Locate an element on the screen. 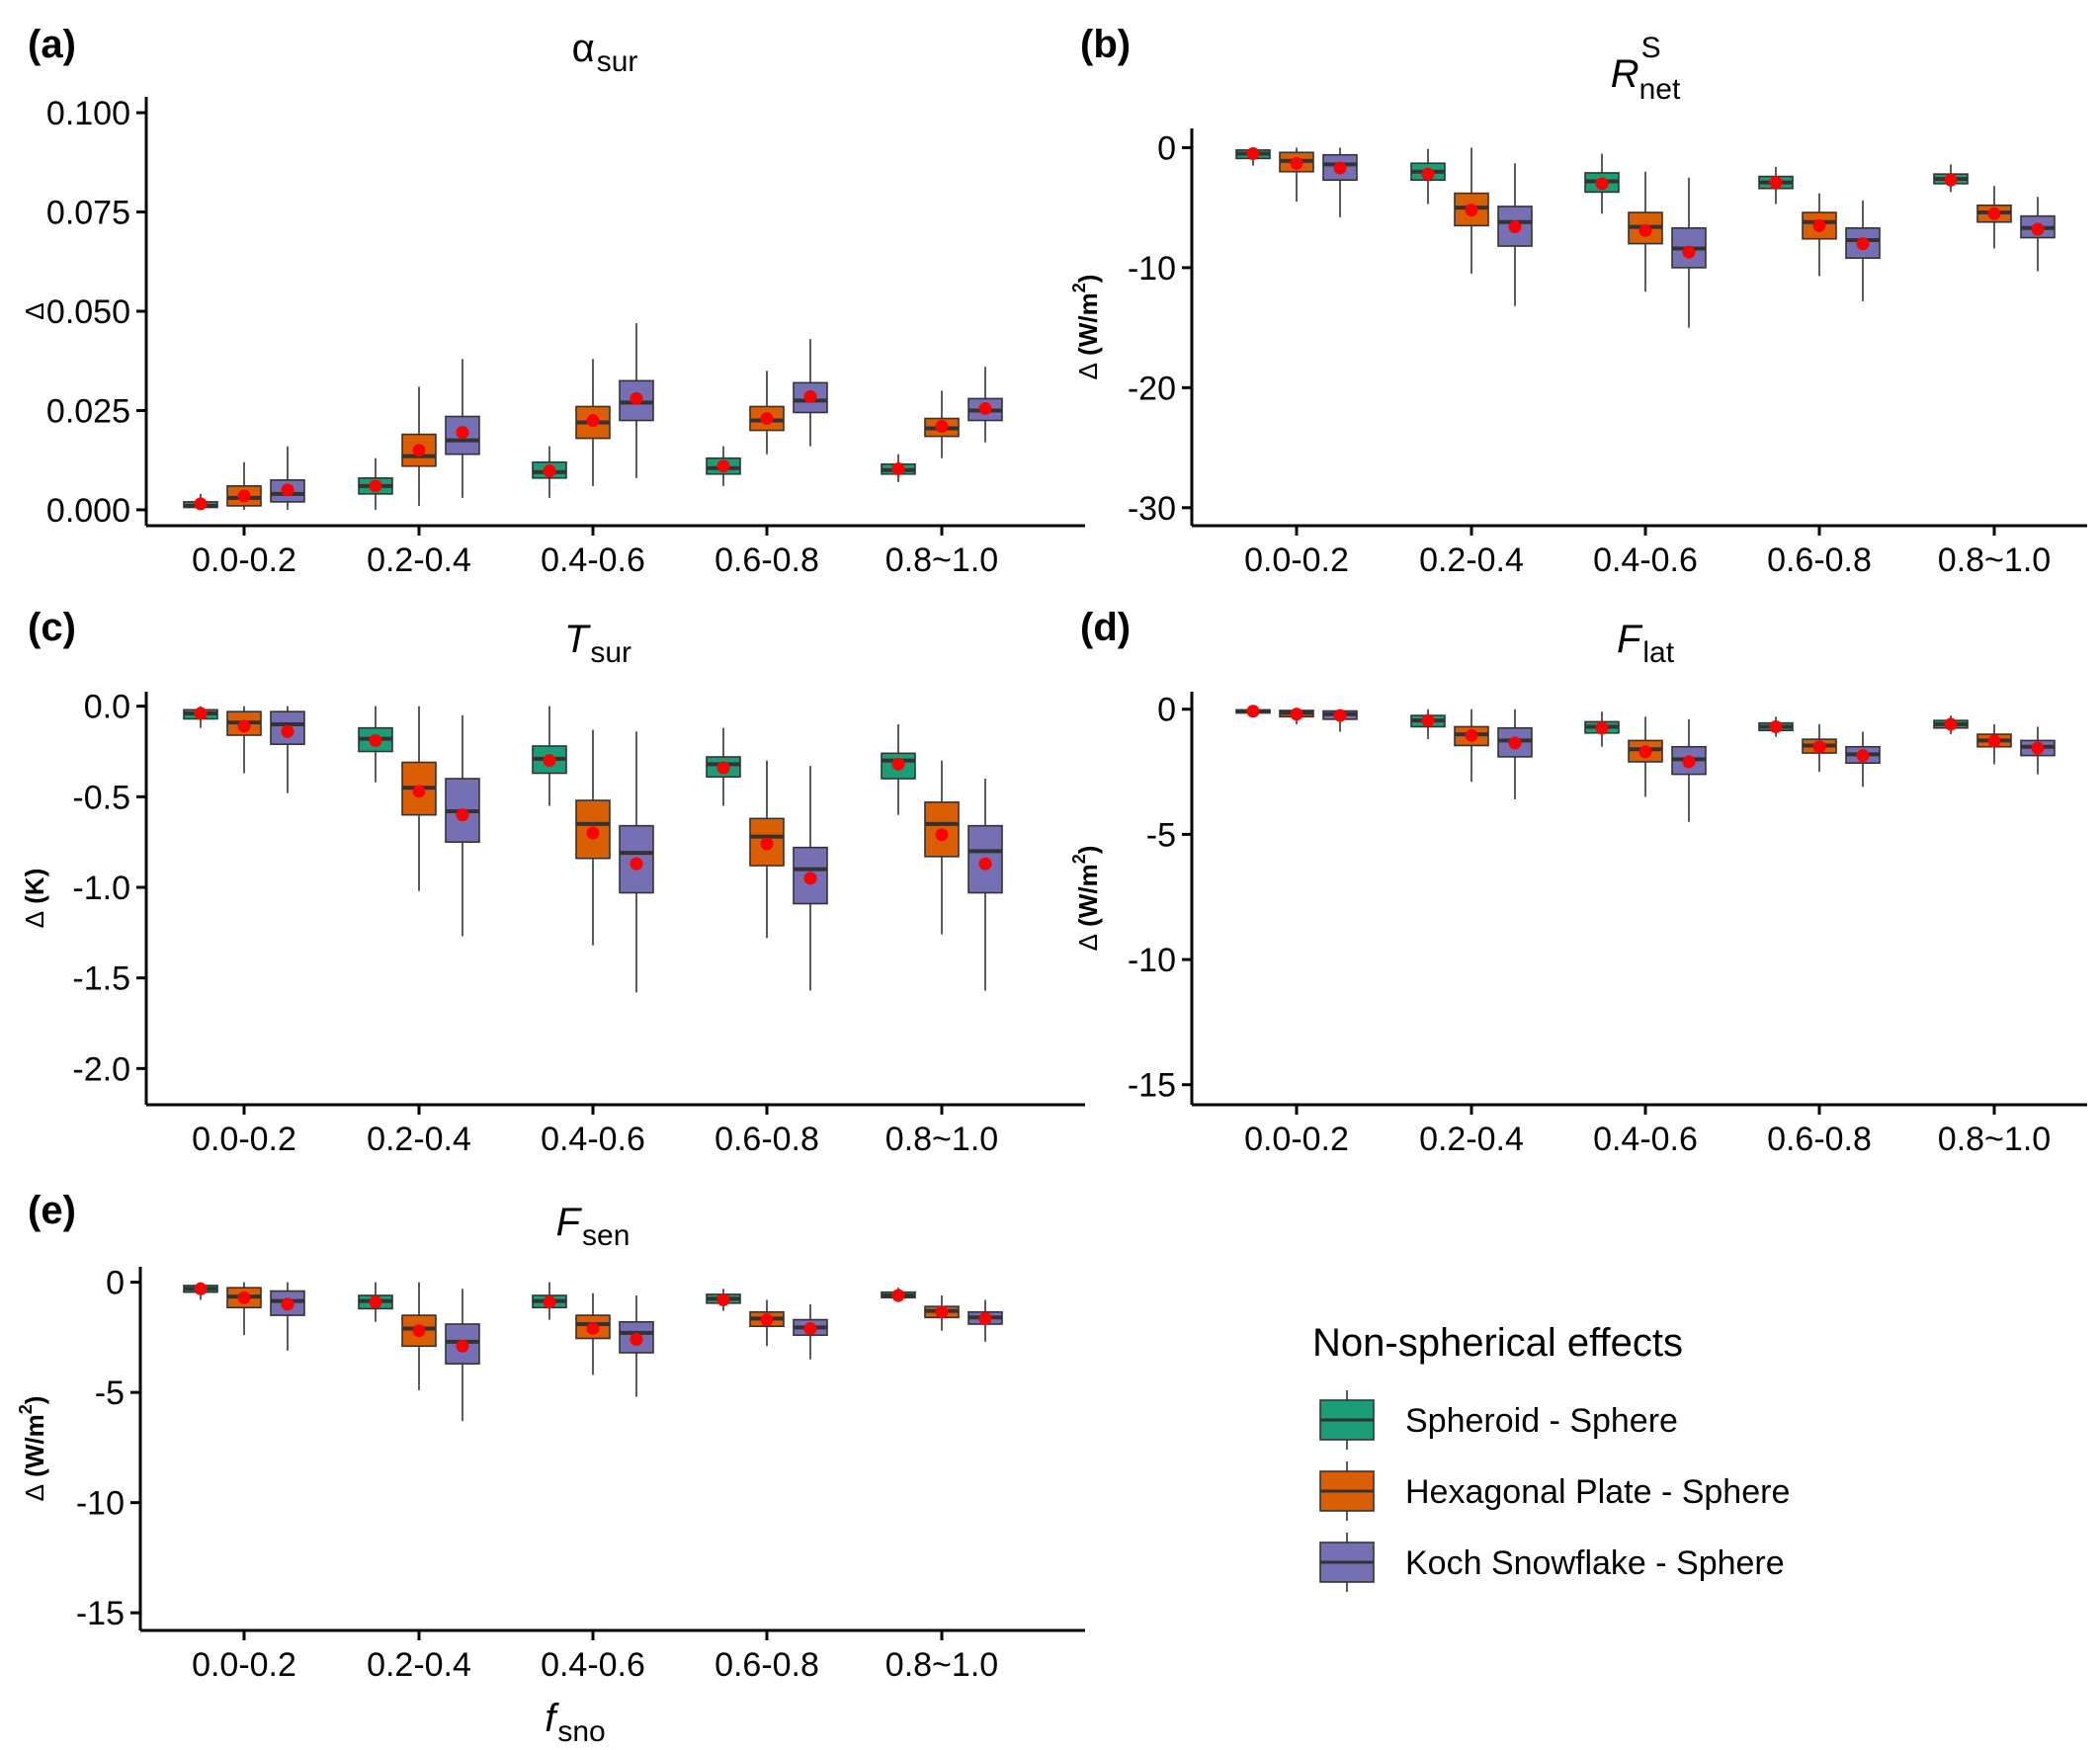  box-body is located at coordinates (419, 450).